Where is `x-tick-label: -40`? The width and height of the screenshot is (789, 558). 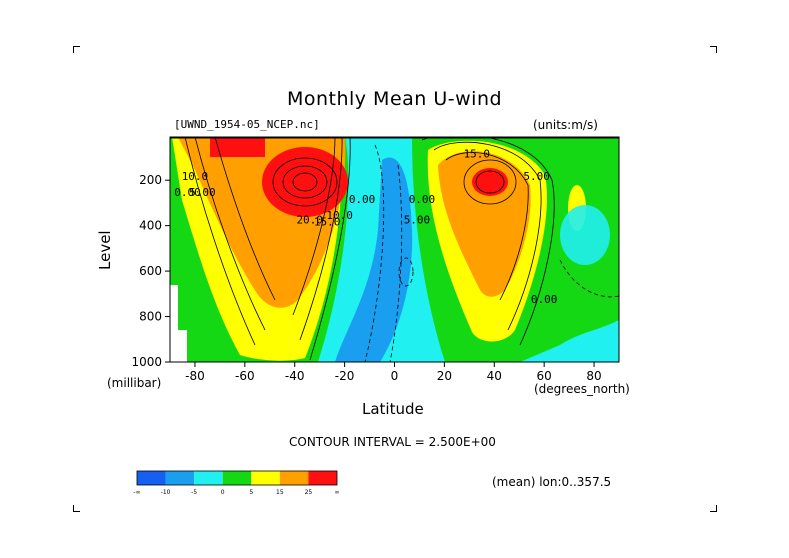 x-tick-label: -40 is located at coordinates (295, 376).